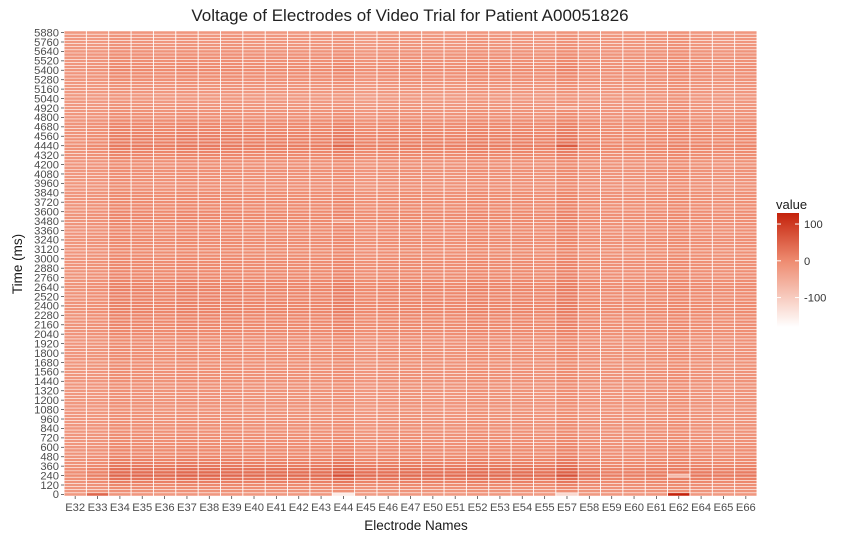 The width and height of the screenshot is (854, 541). Describe the element at coordinates (477, 246) in the screenshot. I see `heatmap-cell: E52 @ 3160 ms: -1.6` at that location.